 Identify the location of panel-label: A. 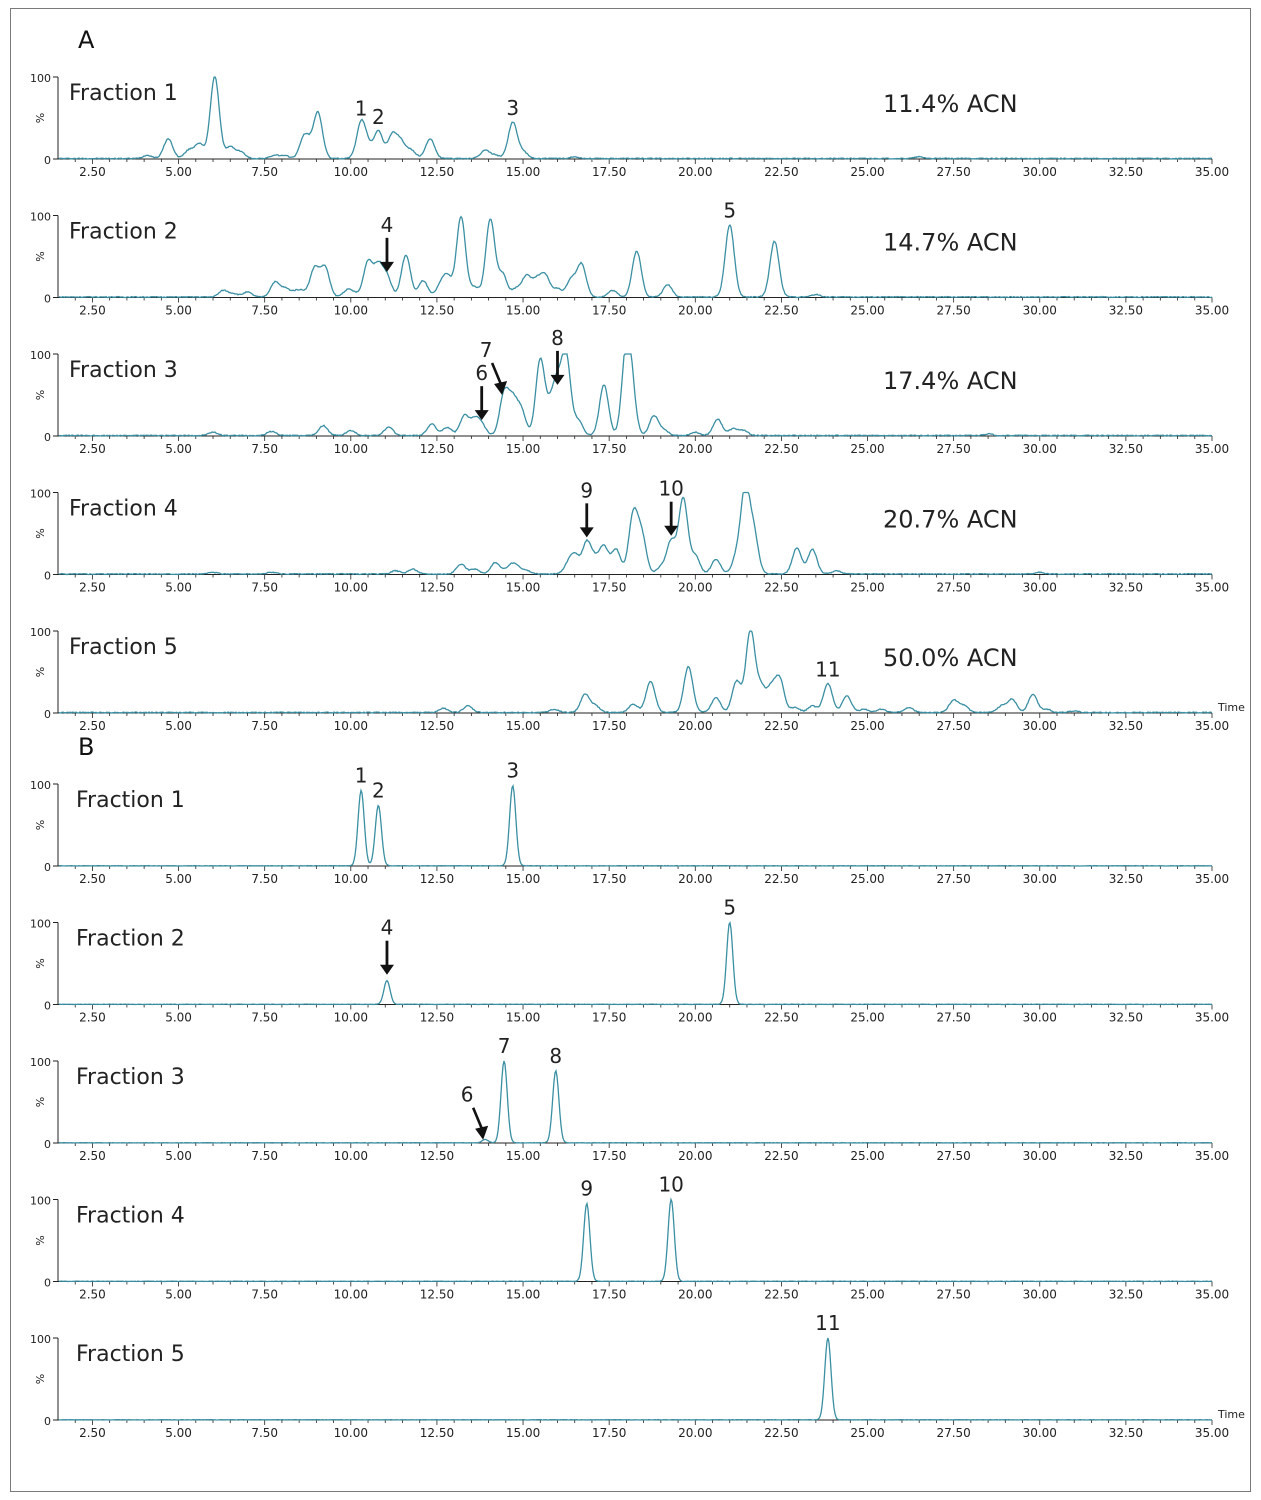
(86, 40).